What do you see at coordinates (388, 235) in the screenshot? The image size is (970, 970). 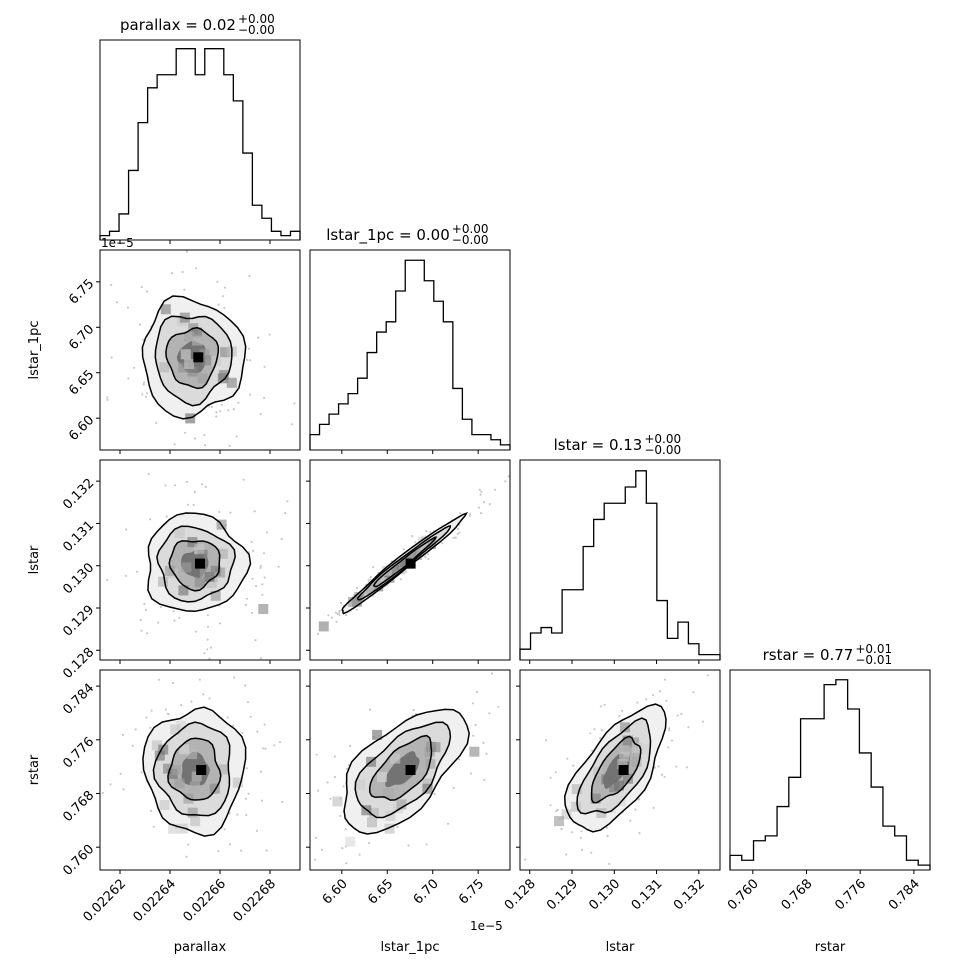 I see `title-main: lstar_1pc = 0.00` at bounding box center [388, 235].